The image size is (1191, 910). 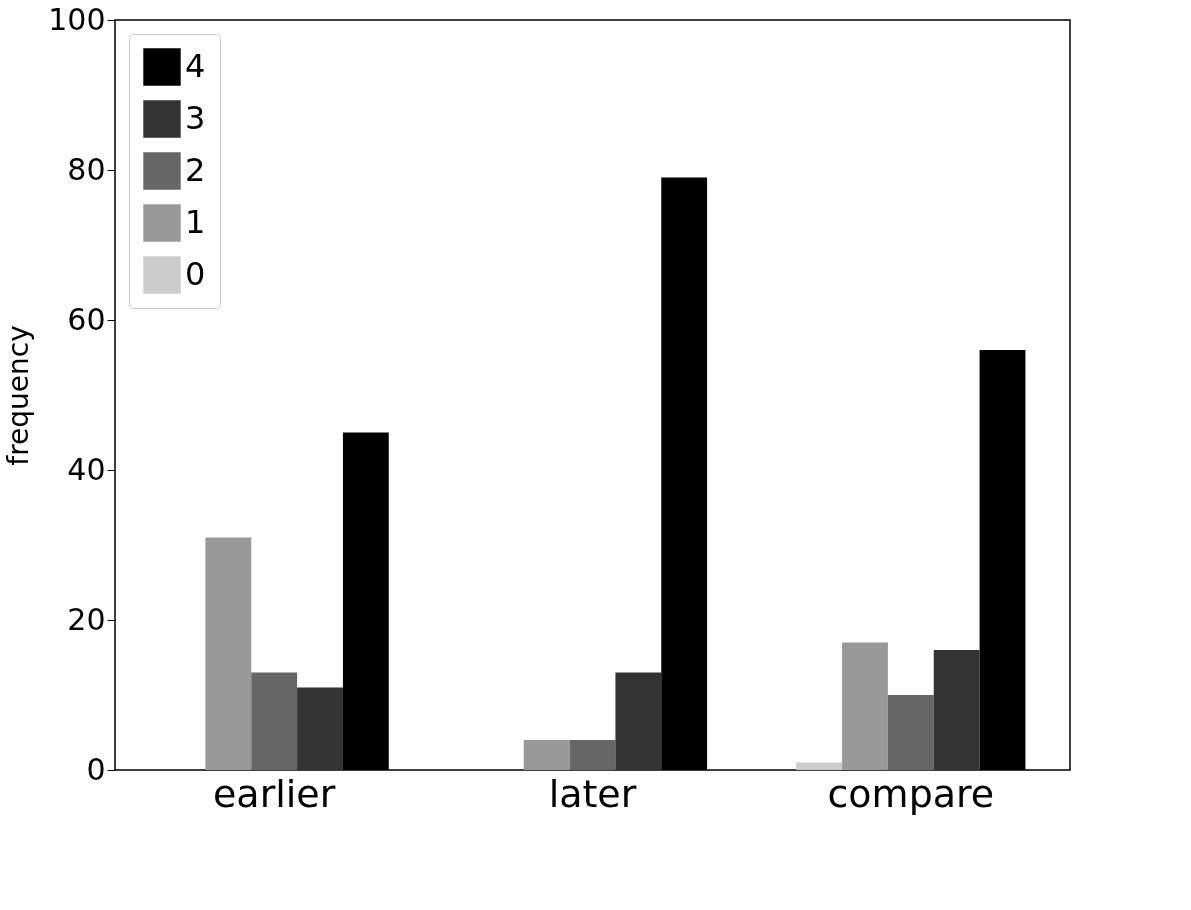 I want to click on legend-label: 0, so click(x=195, y=274).